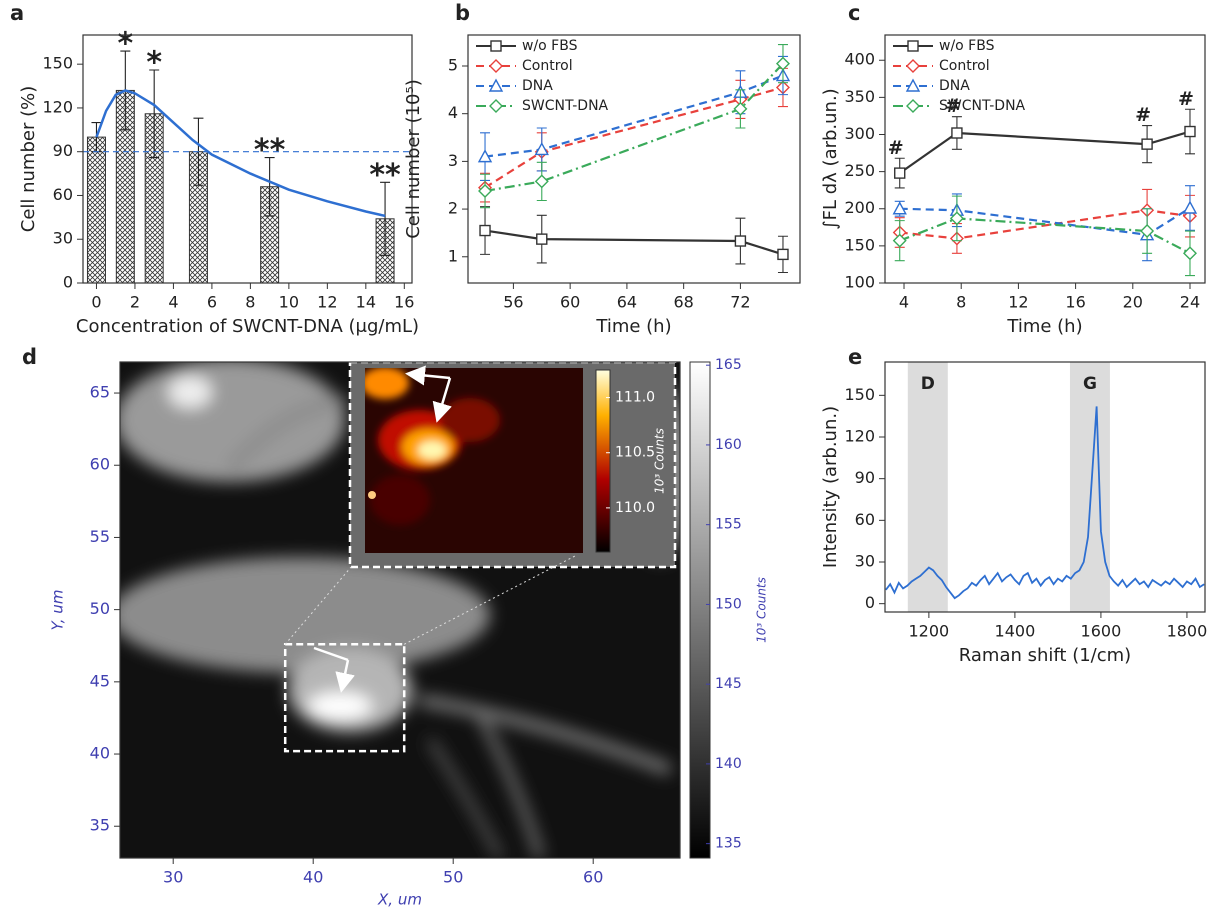 The width and height of the screenshot is (1210, 912). I want to click on x-tick-label: 1200, so click(929, 631).